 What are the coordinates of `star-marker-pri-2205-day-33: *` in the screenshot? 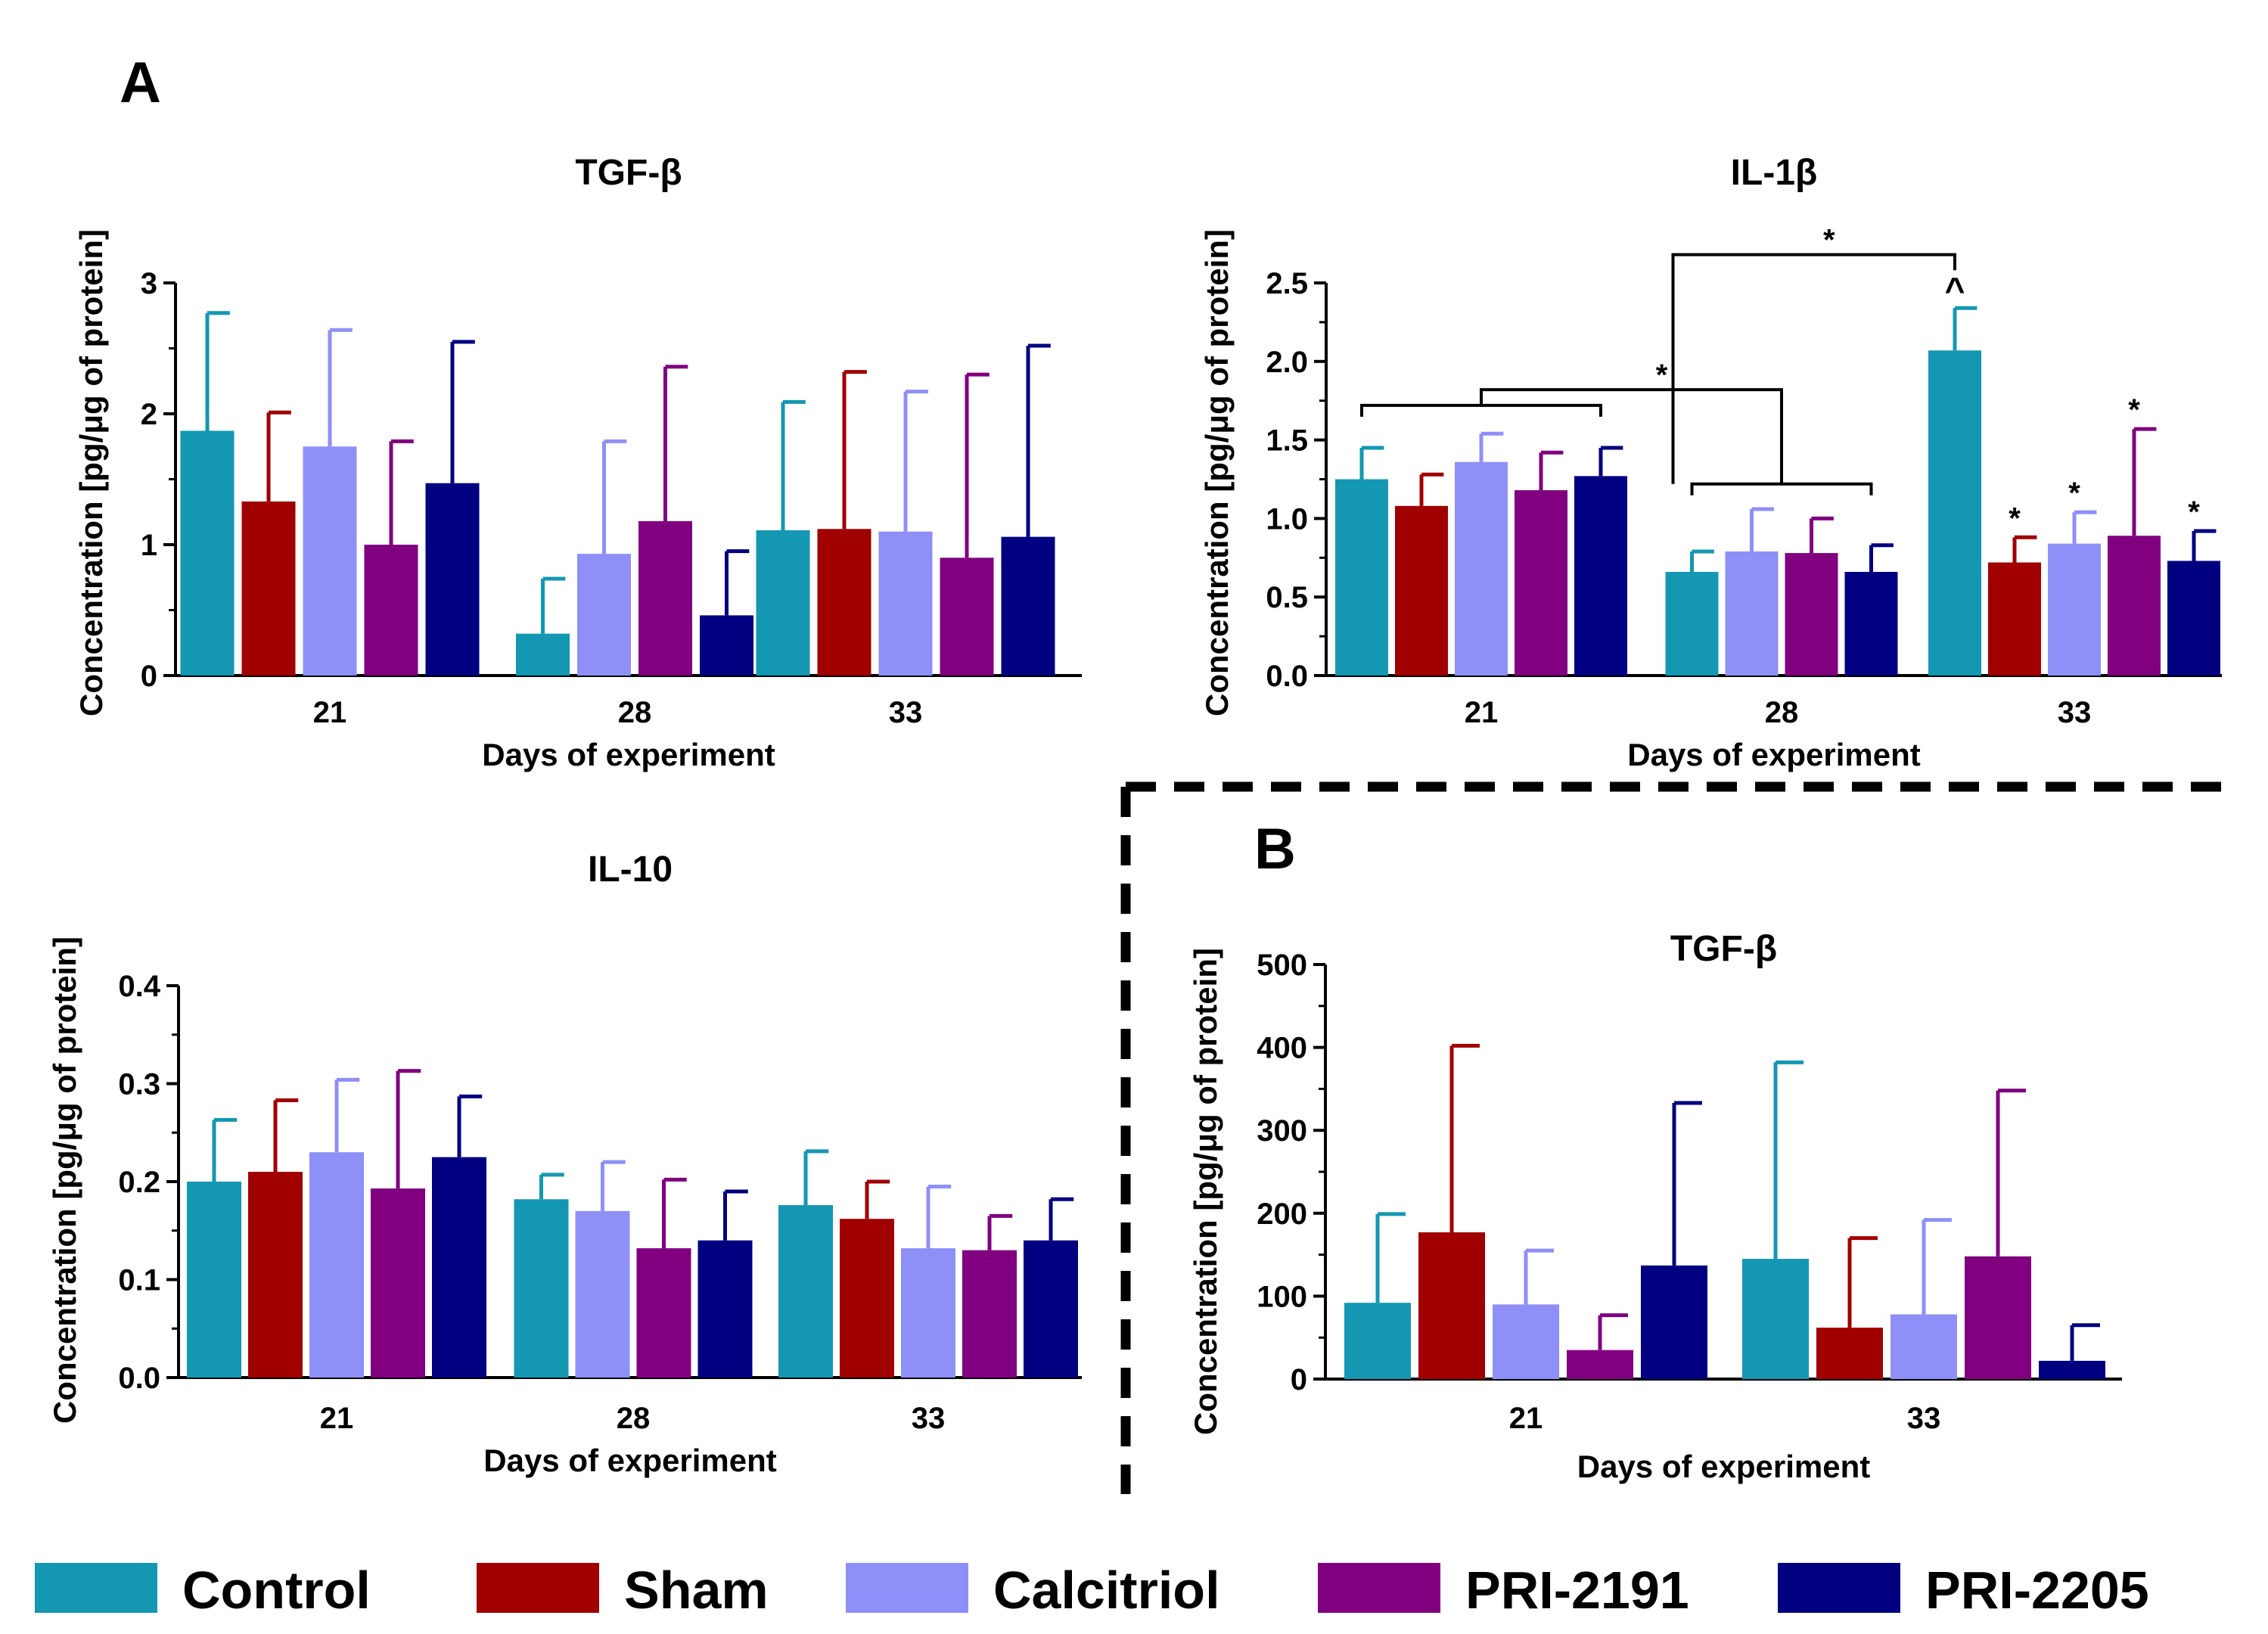 It's located at (2194, 512).